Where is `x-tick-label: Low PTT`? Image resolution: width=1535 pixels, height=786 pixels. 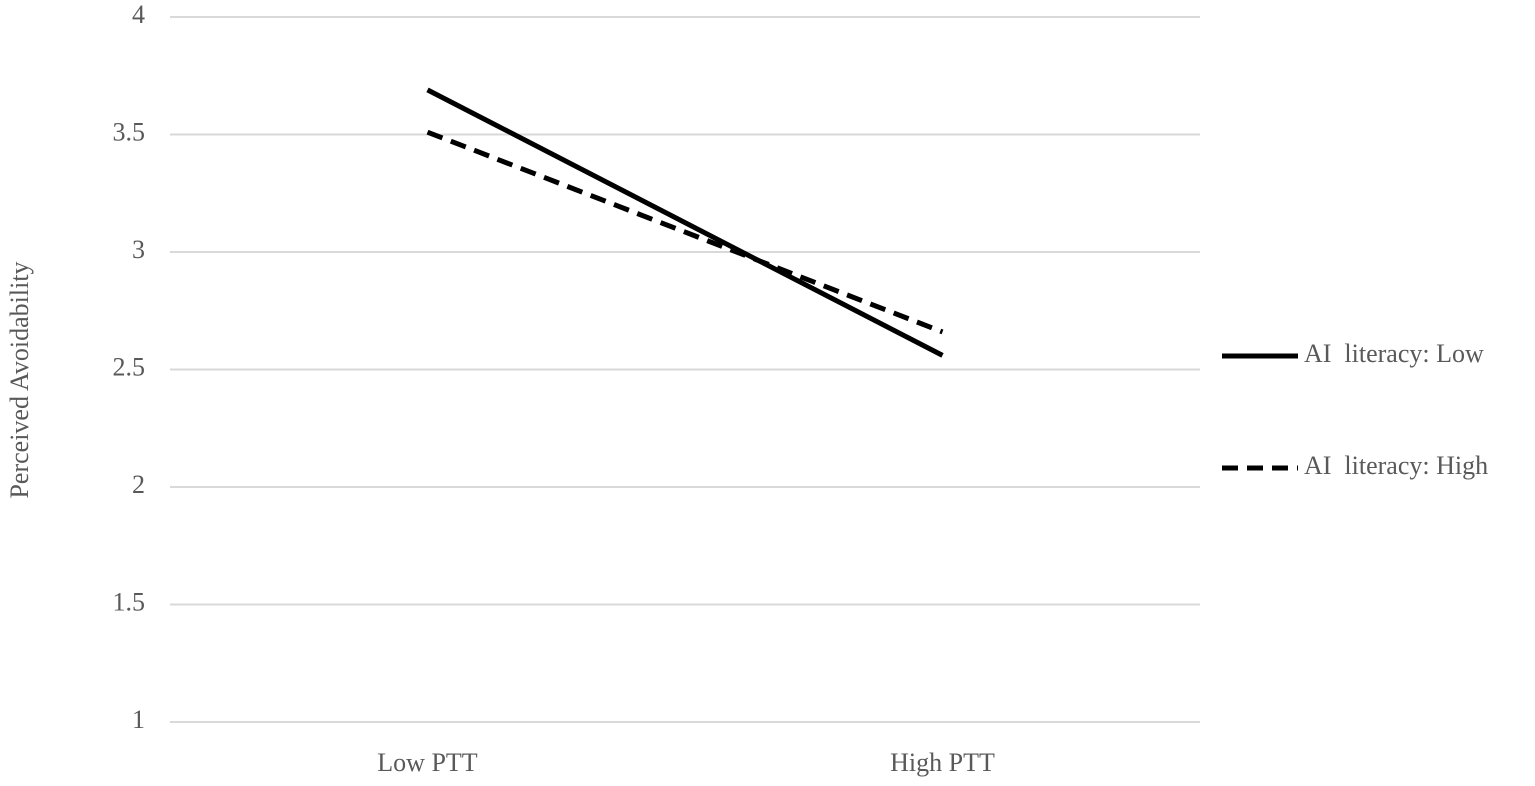 x-tick-label: Low PTT is located at coordinates (427, 762).